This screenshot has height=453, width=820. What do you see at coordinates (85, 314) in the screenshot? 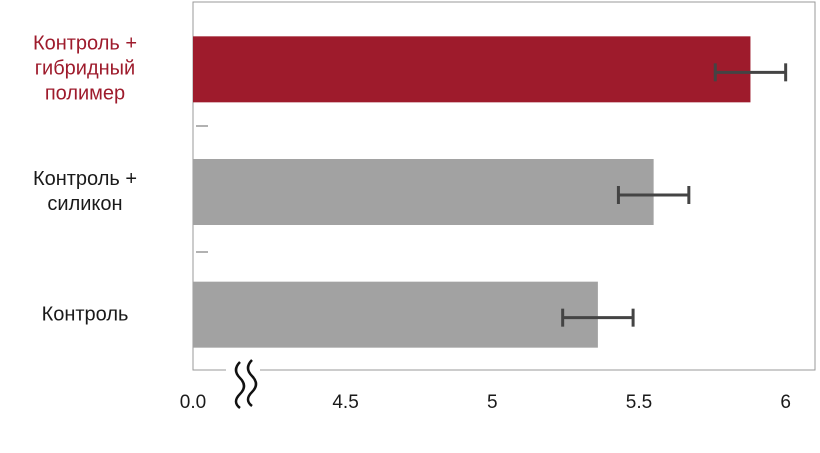
I see `category-label: Контроль` at bounding box center [85, 314].